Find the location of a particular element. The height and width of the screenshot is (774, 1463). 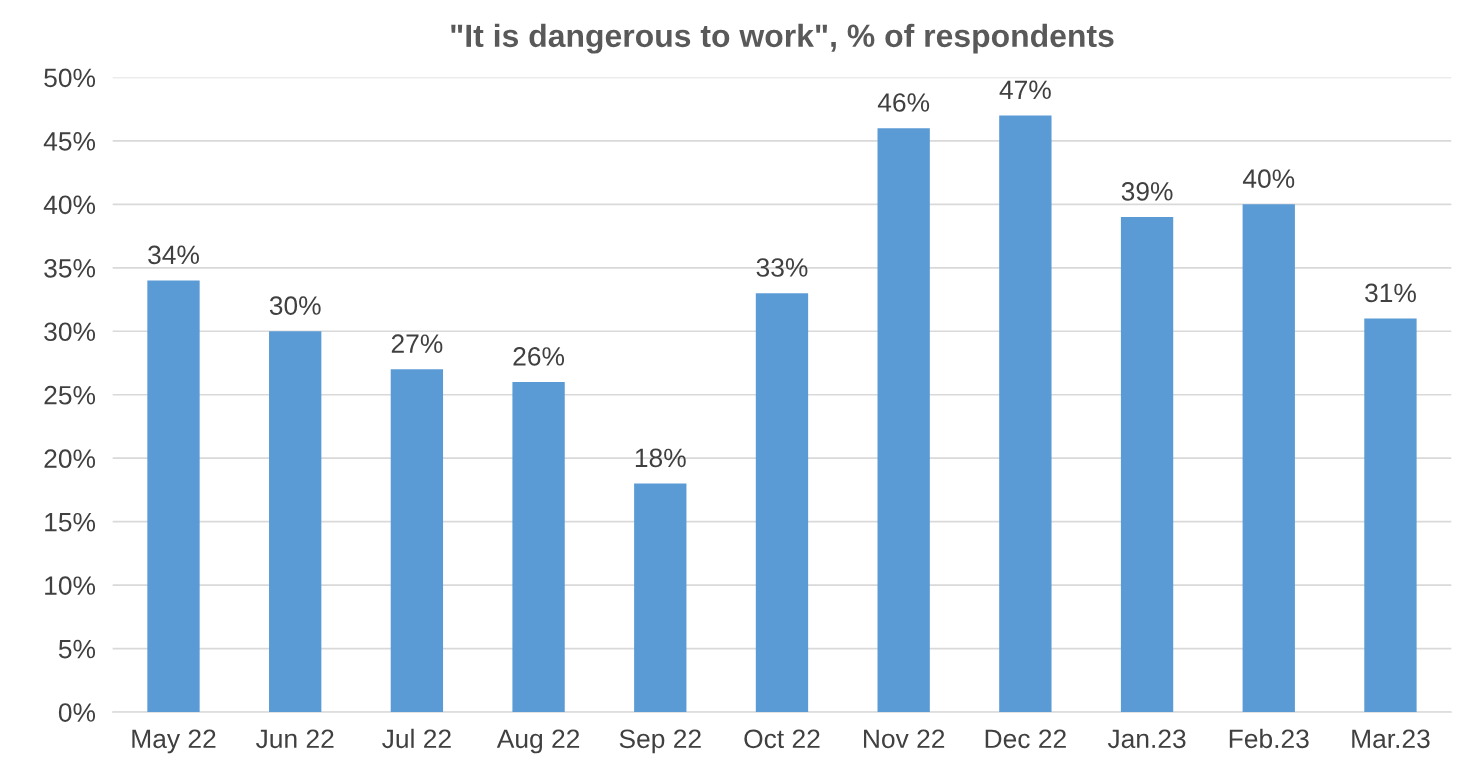

data-label: 31% is located at coordinates (1390, 293).